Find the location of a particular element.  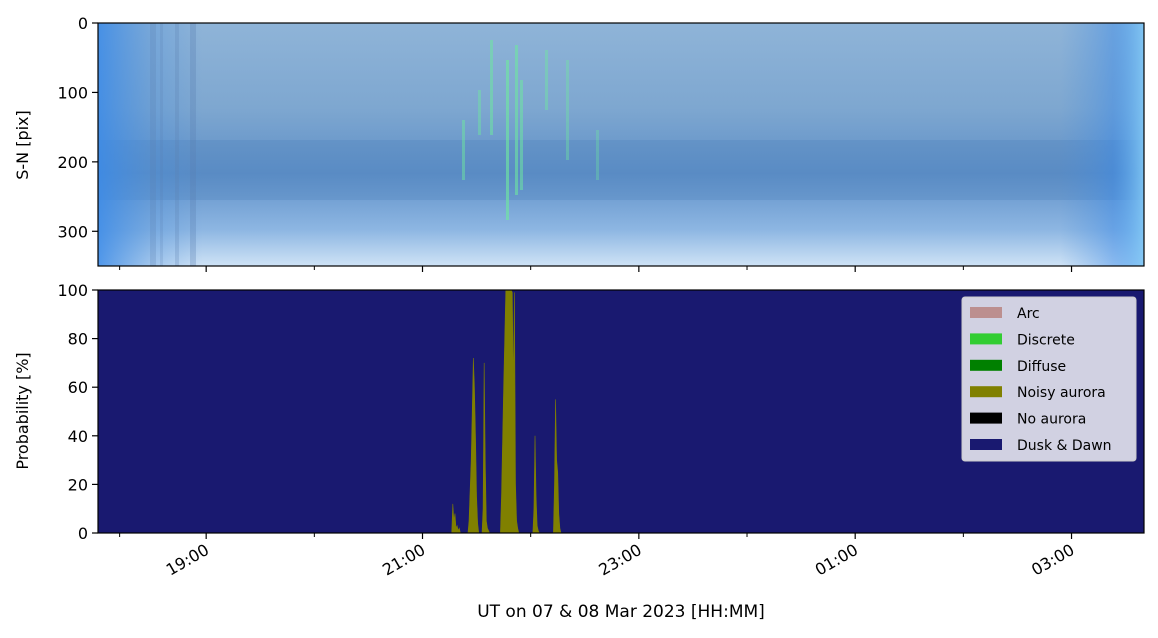

x-tick-label: 01:00 is located at coordinates (836, 560).